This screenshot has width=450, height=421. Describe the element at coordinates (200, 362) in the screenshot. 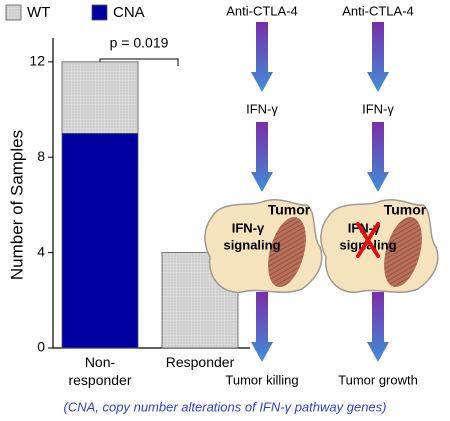

I see `x-tick-label: Responder` at that location.